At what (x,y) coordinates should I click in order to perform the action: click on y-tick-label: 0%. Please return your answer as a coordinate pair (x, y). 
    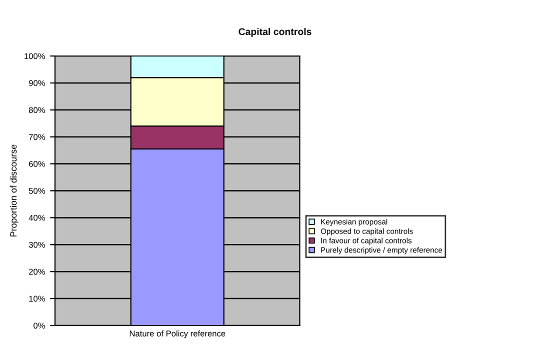
    Looking at the image, I should click on (39, 325).